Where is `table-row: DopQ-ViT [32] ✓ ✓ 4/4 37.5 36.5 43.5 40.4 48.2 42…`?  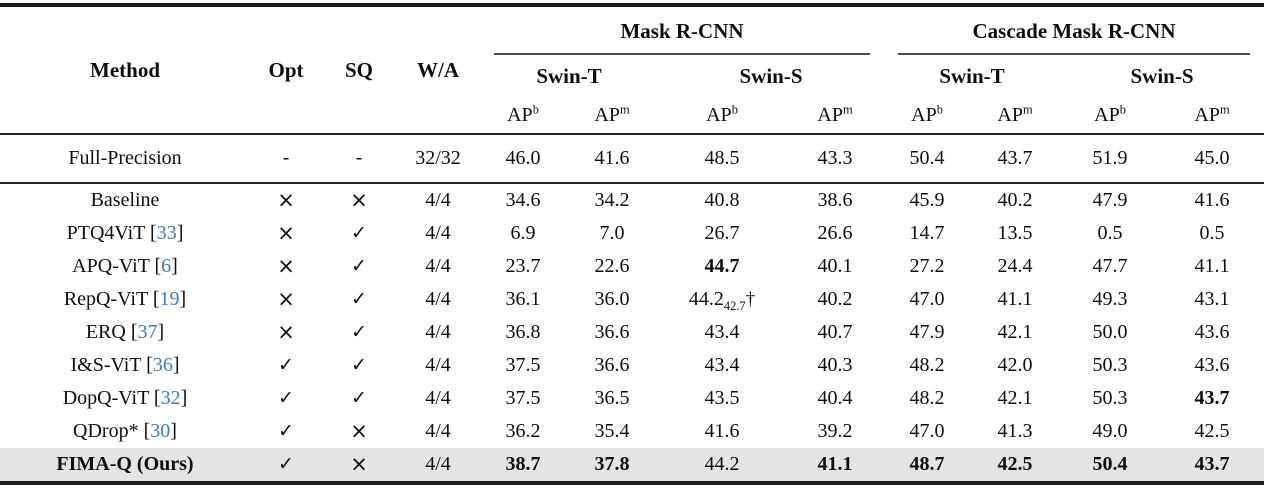
table-row: DopQ-ViT [32] ✓ ✓ 4/4 37.5 36.5 43.5 40.4 48.2 42… is located at coordinates (632, 398).